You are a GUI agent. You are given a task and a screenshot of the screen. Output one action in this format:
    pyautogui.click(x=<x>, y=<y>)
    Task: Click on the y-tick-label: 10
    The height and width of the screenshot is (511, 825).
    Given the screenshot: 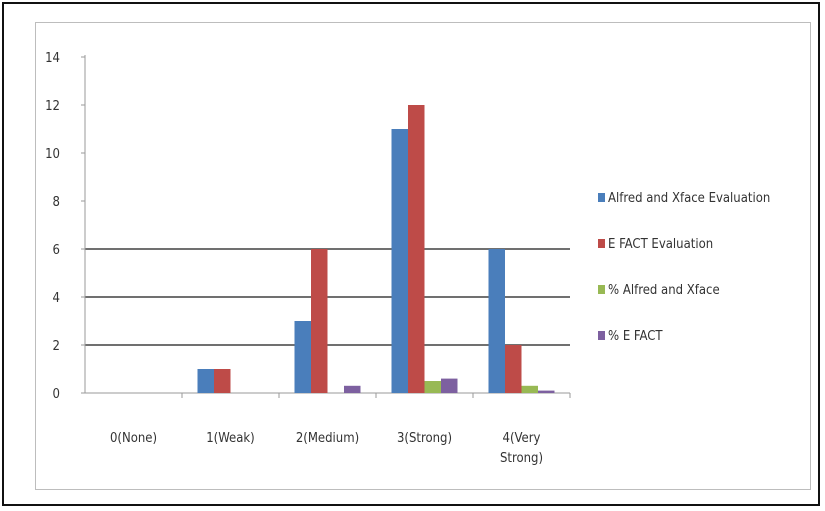 What is the action you would take?
    pyautogui.click(x=52, y=154)
    